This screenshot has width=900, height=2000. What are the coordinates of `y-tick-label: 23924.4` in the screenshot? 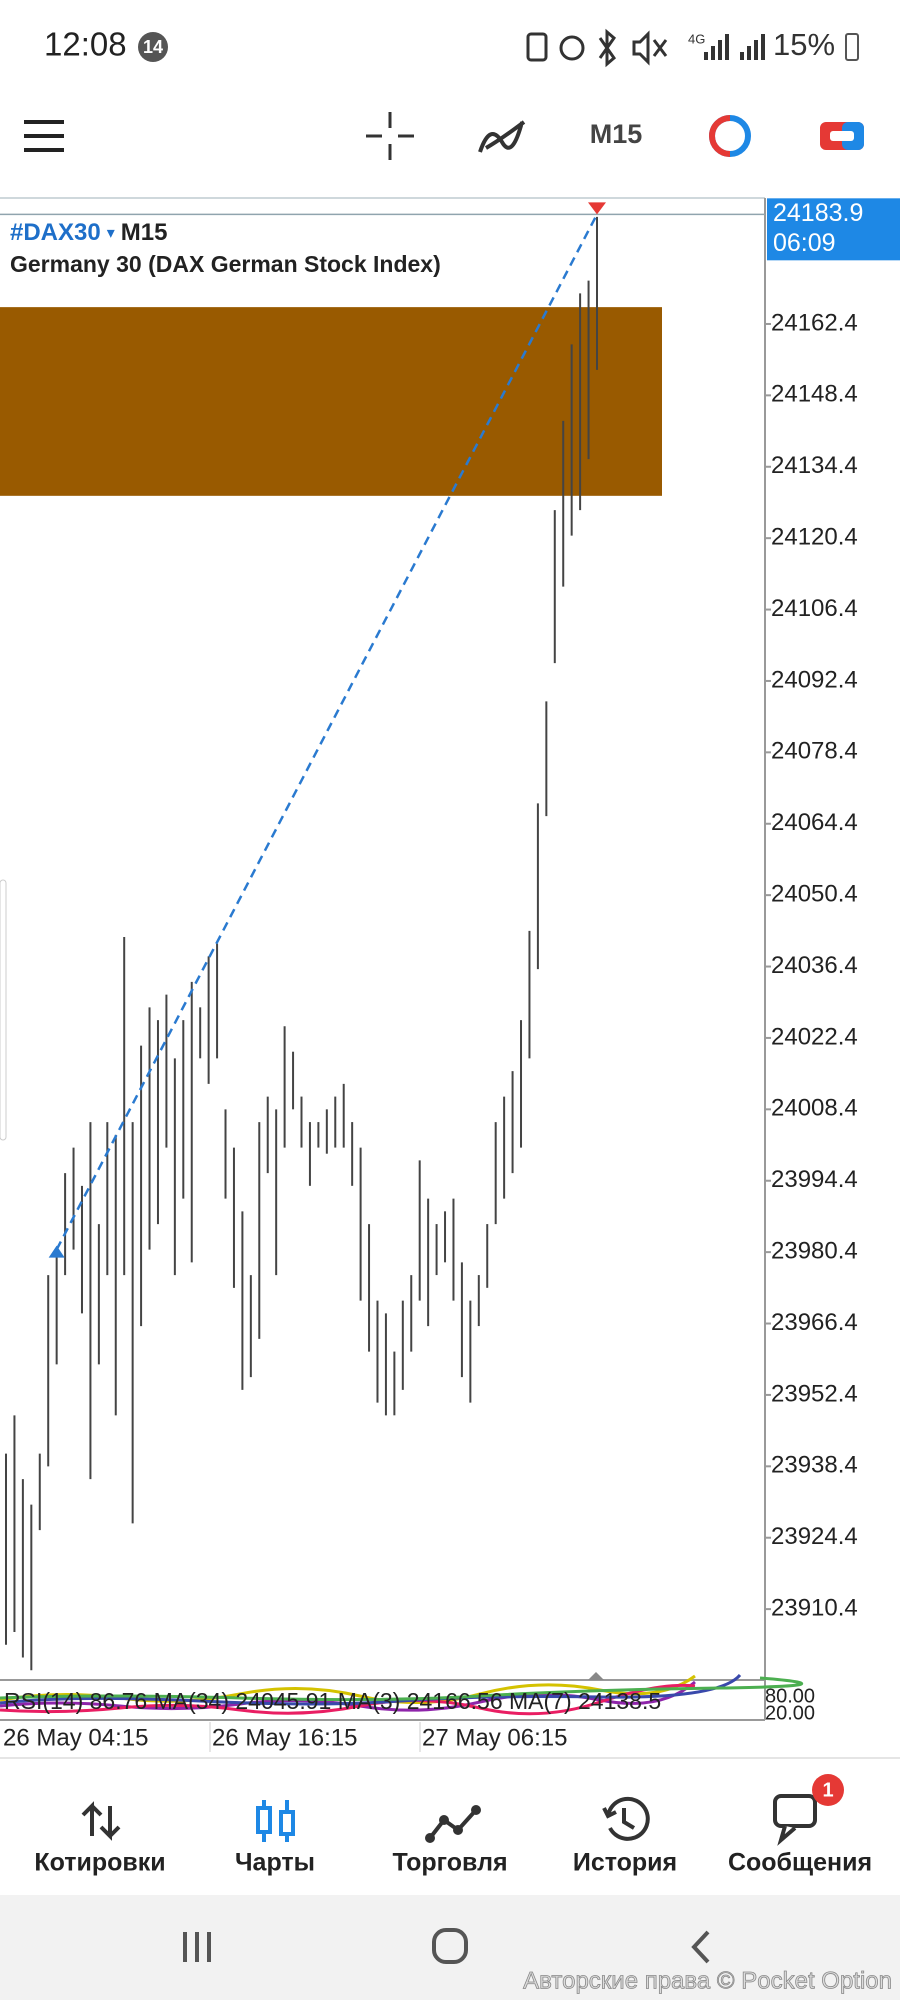 It's located at (814, 1536).